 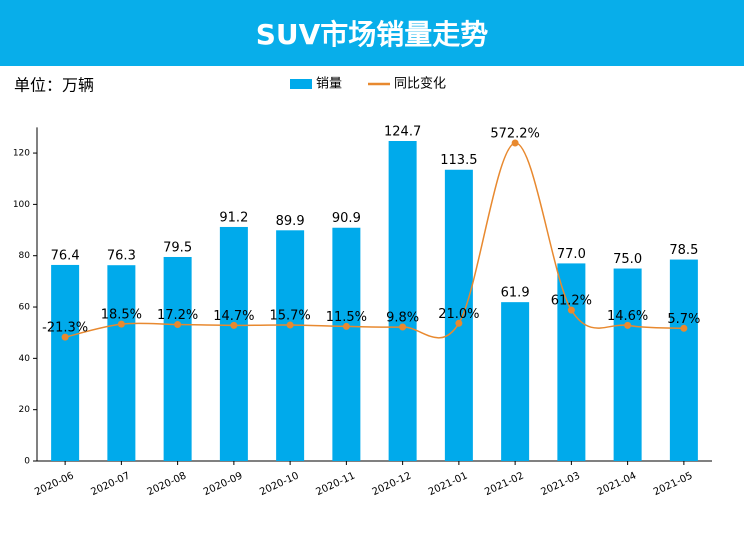 I want to click on x-tick-label: 2020-10, so click(x=279, y=484).